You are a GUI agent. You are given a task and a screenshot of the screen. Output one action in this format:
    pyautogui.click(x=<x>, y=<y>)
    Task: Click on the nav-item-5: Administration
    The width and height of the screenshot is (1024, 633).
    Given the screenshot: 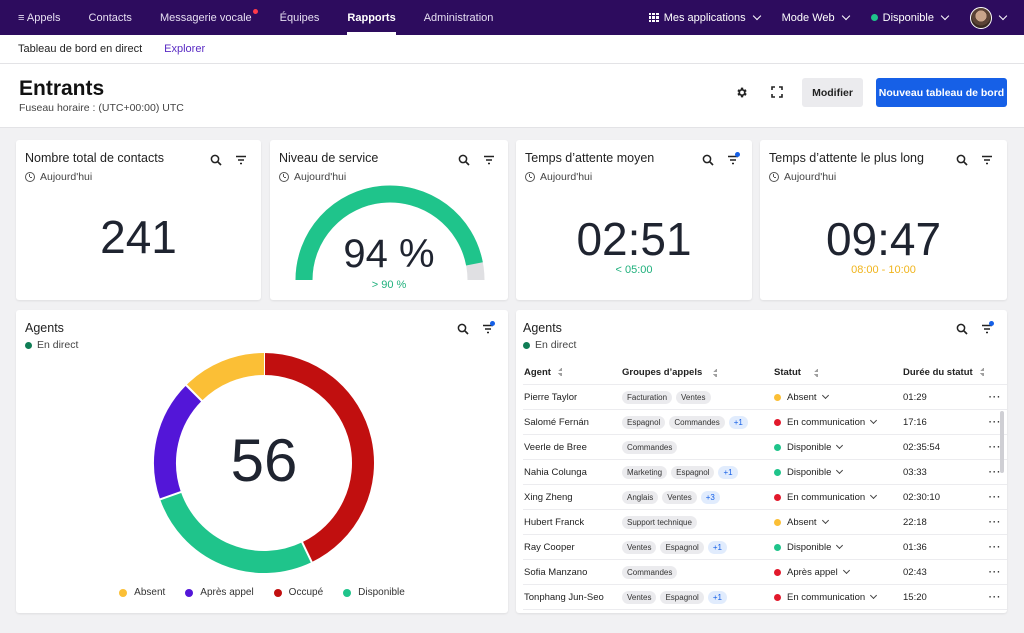 What is the action you would take?
    pyautogui.click(x=458, y=17)
    